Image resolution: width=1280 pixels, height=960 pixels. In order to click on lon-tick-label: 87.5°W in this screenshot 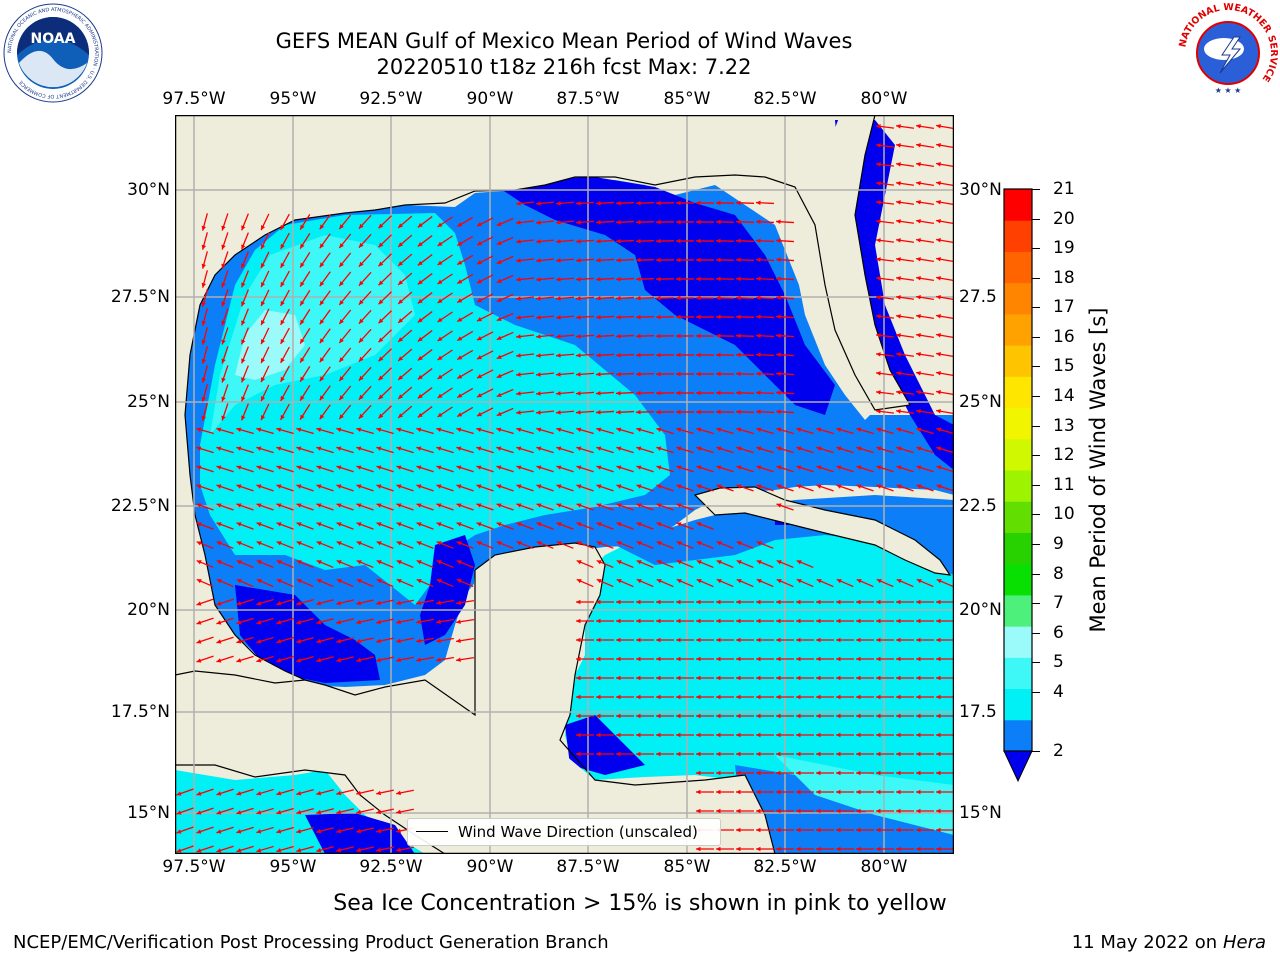, I will do `click(588, 99)`.